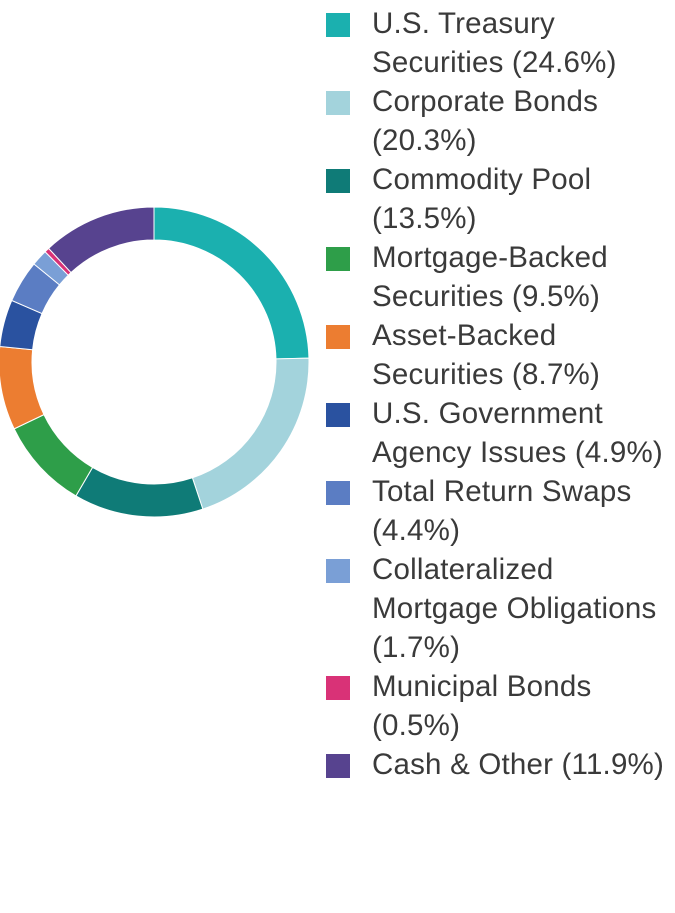  I want to click on donut-slice-cash-and-other, so click(101, 240).